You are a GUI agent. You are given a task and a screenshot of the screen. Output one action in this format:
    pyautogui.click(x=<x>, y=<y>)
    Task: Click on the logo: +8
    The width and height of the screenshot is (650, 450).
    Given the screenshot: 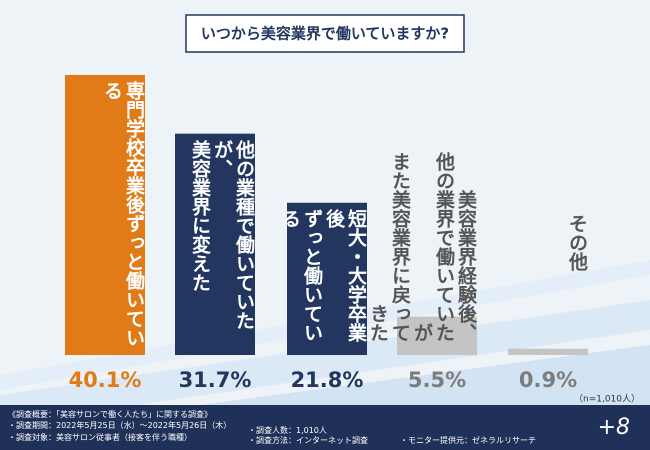 What is the action you would take?
    pyautogui.click(x=614, y=427)
    